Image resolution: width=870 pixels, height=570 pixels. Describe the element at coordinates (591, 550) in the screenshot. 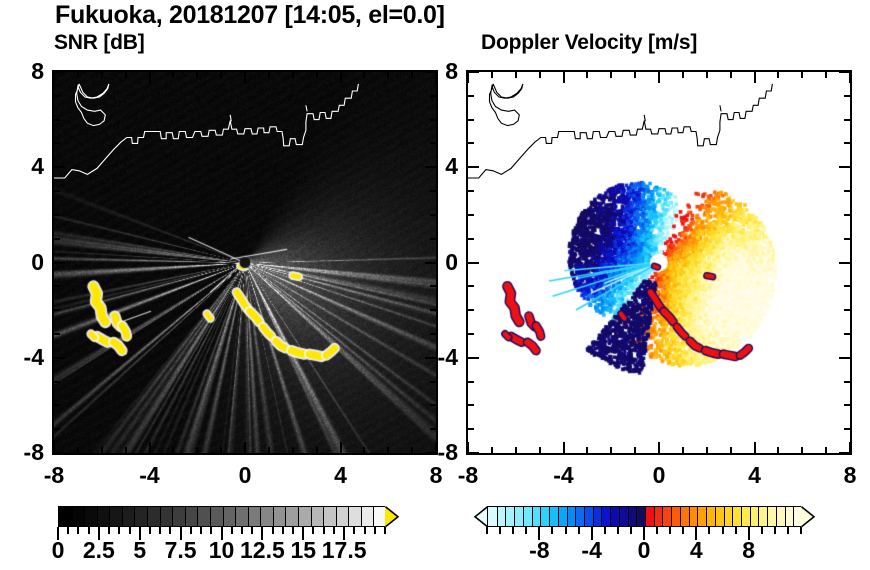

I see `colorbar-tick-label: -4` at that location.